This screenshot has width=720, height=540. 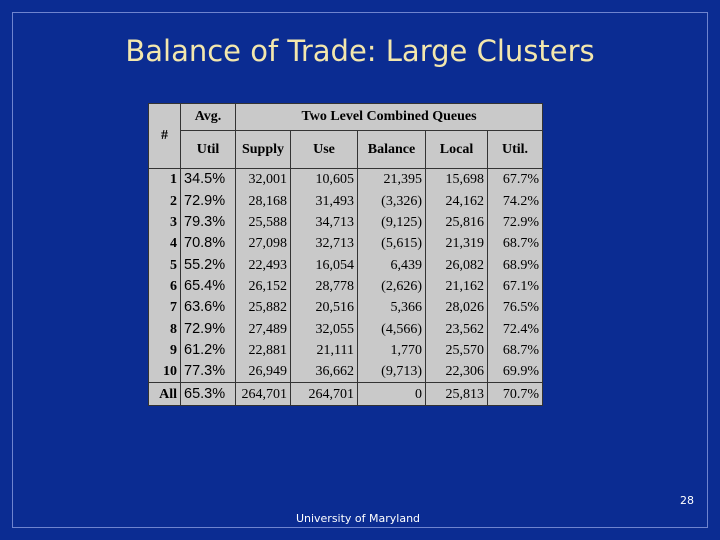 What do you see at coordinates (208, 286) in the screenshot?
I see `table-cell: 65.4%` at bounding box center [208, 286].